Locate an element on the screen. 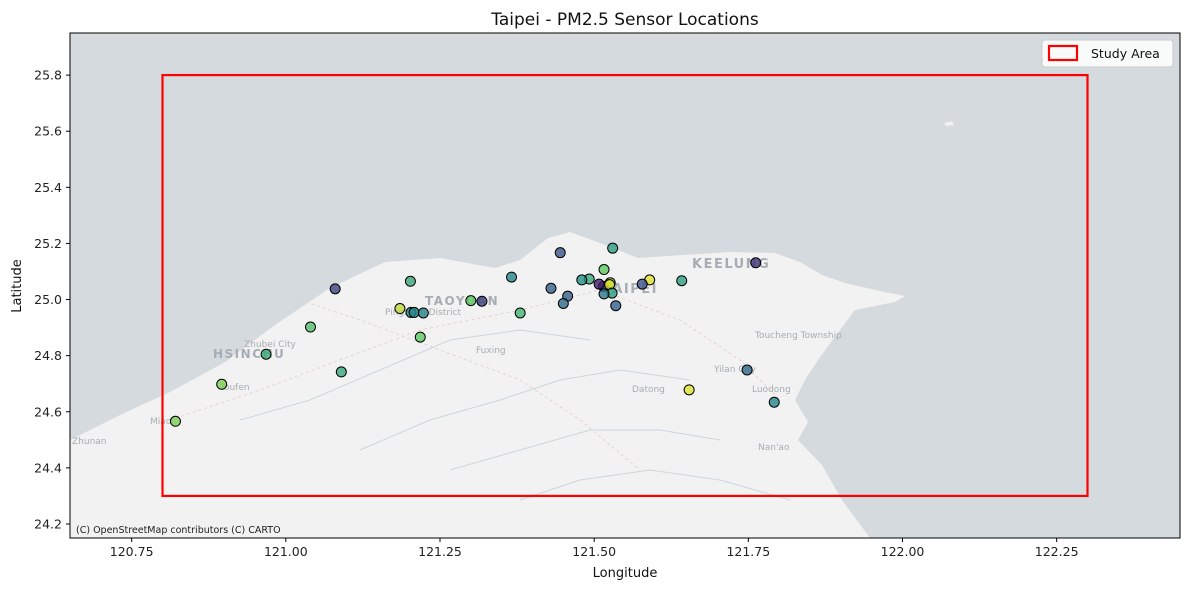 This screenshot has width=1189, height=590. y-tick-label: 25.2 is located at coordinates (48, 243).